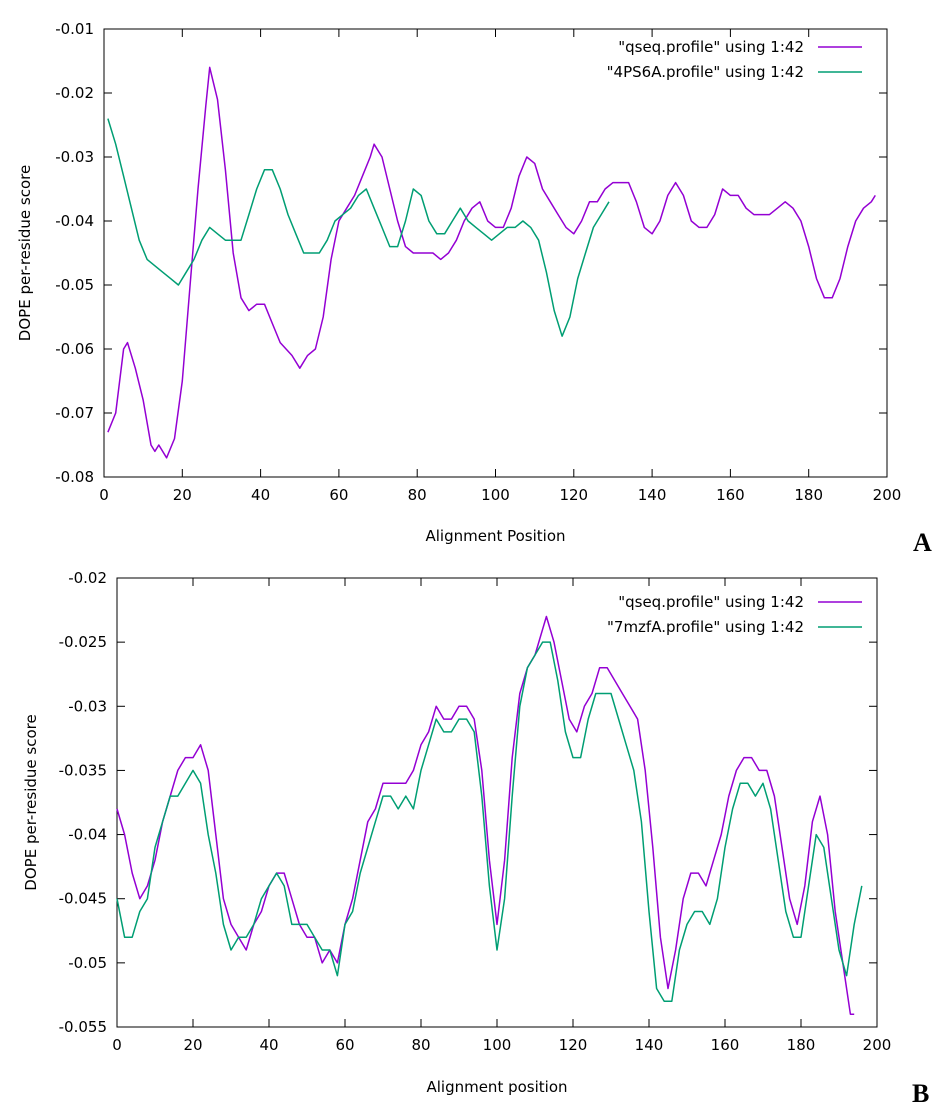 Image resolution: width=947 pixels, height=1109 pixels. Describe the element at coordinates (74, 349) in the screenshot. I see `y-tick-label: -0.06` at that location.